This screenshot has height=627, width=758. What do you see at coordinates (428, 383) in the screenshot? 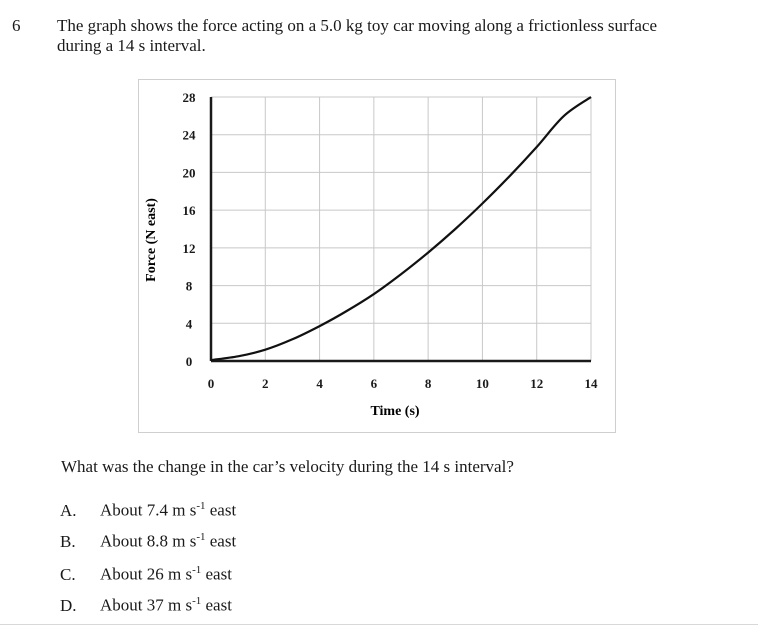
I see `x-tick-label: 8` at bounding box center [428, 383].